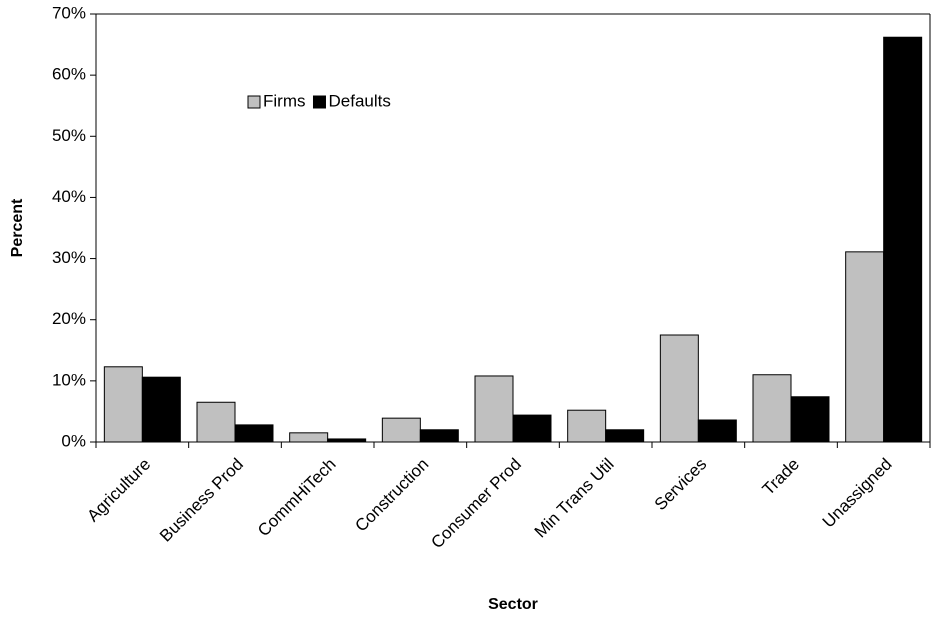  Describe the element at coordinates (476, 504) in the screenshot. I see `x-tick-label: Consumer Prod` at that location.